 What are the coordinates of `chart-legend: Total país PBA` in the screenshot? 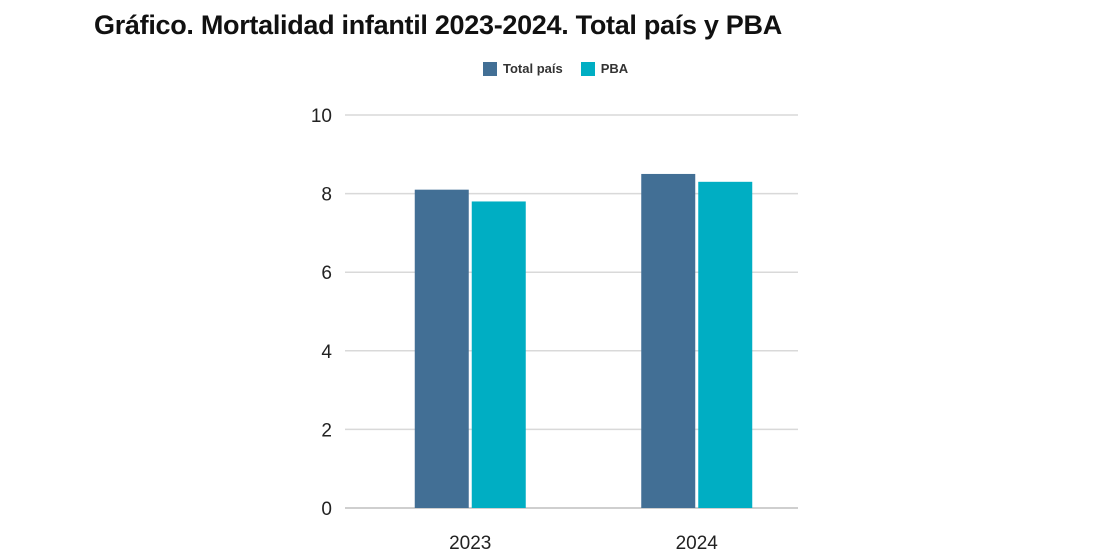 It's located at (555, 68).